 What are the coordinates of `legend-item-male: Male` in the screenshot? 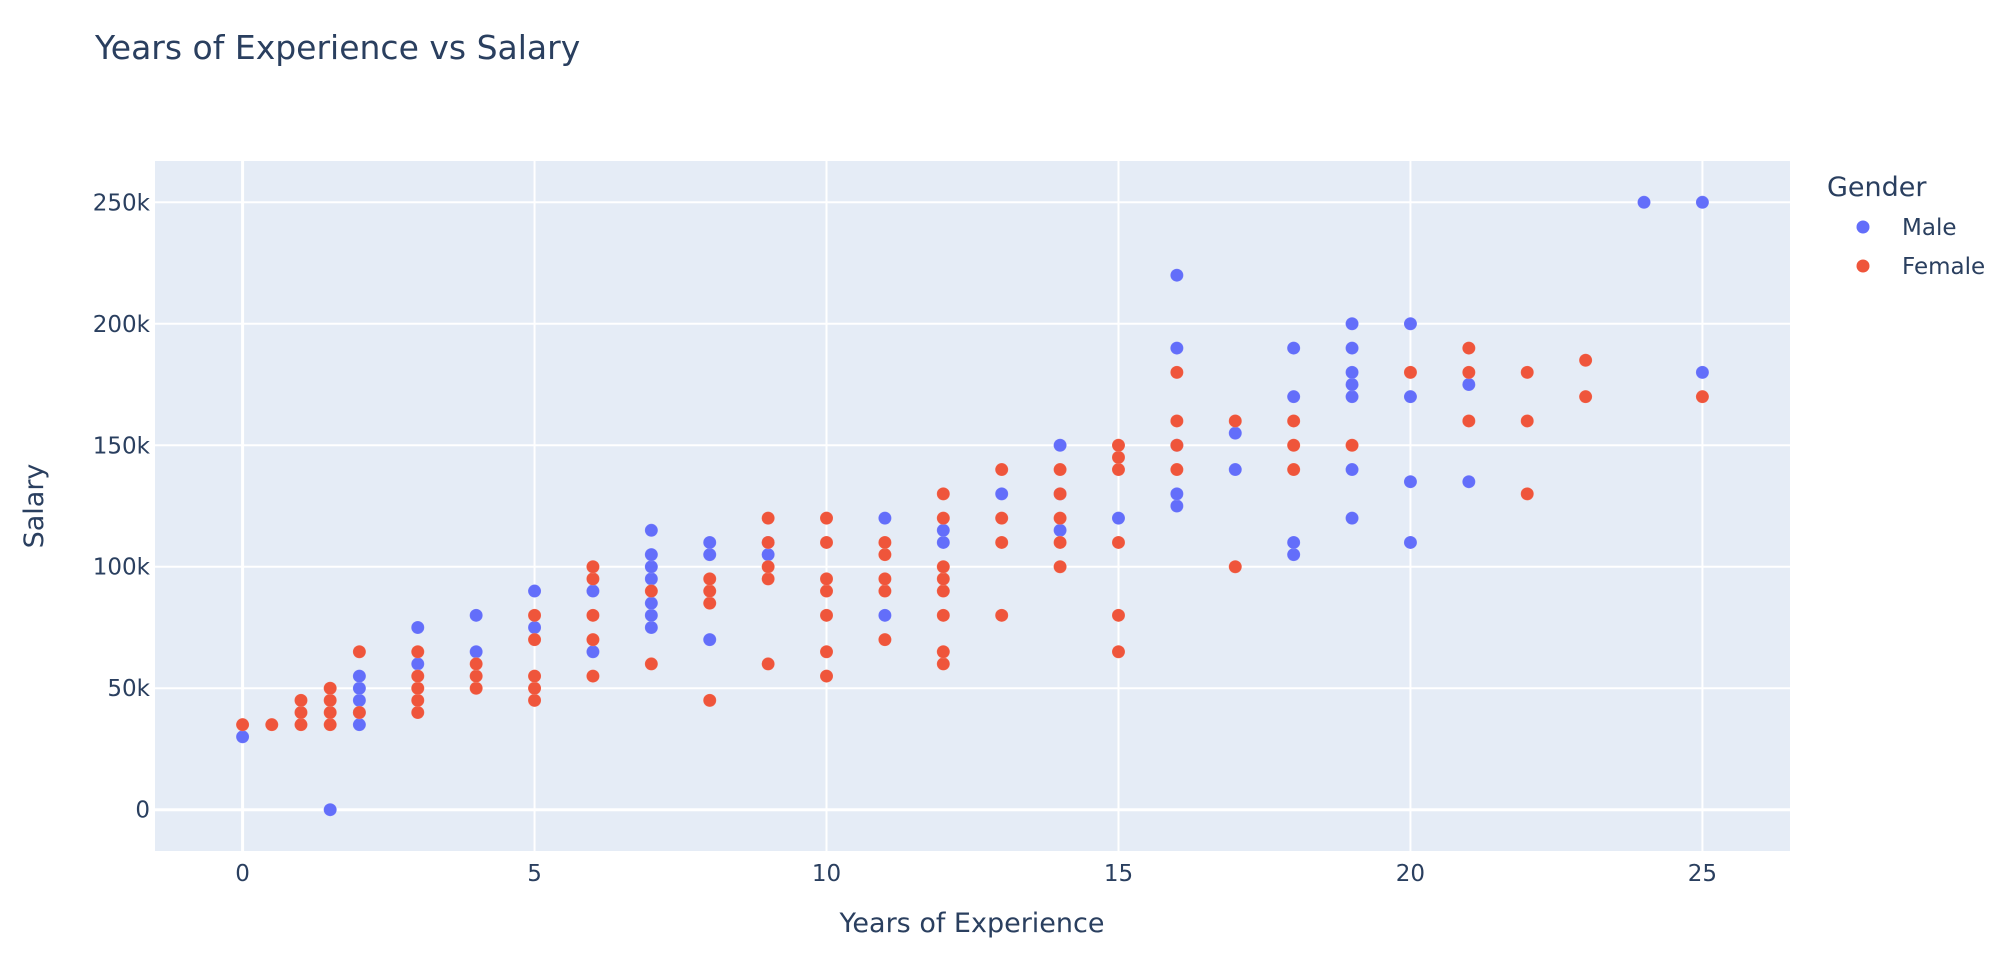 It's located at (1906, 228).